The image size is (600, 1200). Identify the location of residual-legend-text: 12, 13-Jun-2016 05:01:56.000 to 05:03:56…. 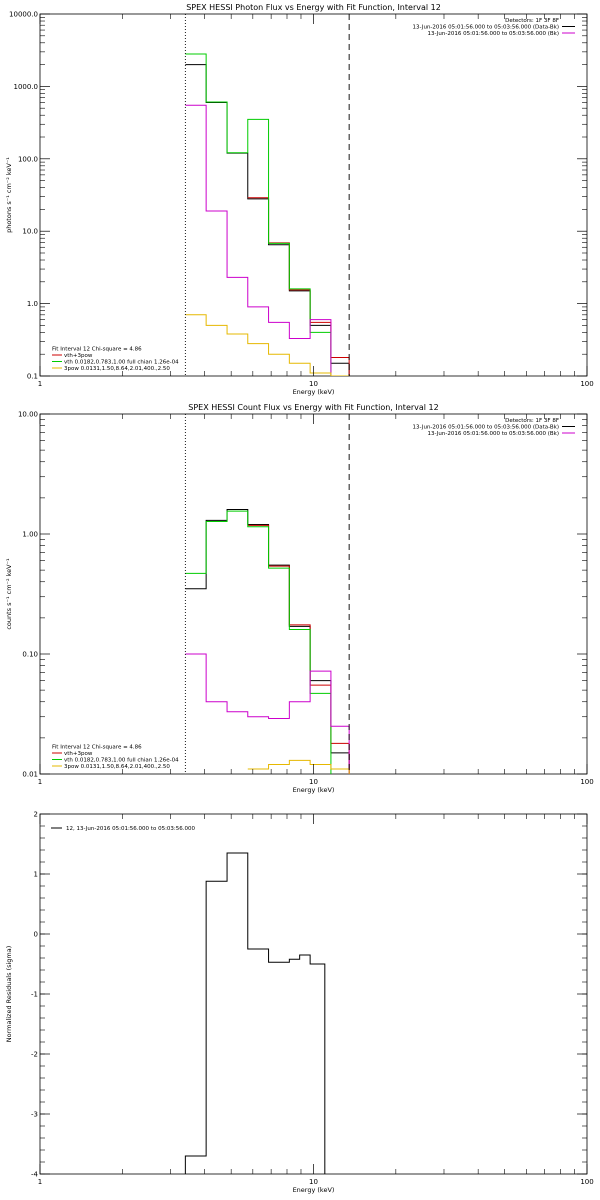
(131, 829).